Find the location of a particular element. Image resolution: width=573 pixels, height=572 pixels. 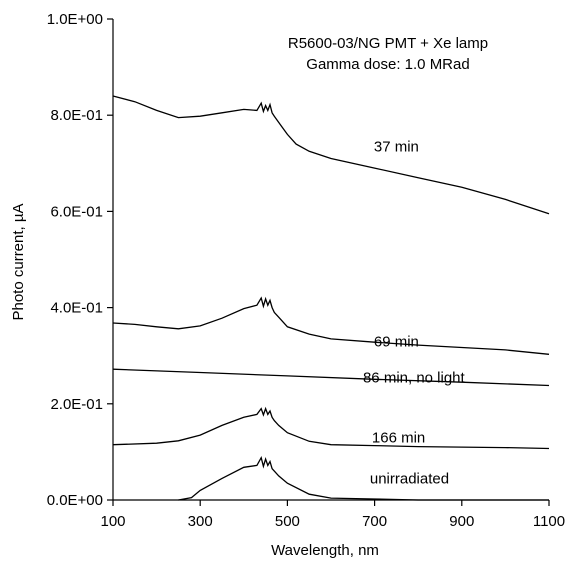

y-axis-title: Photo current, µA is located at coordinates (18, 261).